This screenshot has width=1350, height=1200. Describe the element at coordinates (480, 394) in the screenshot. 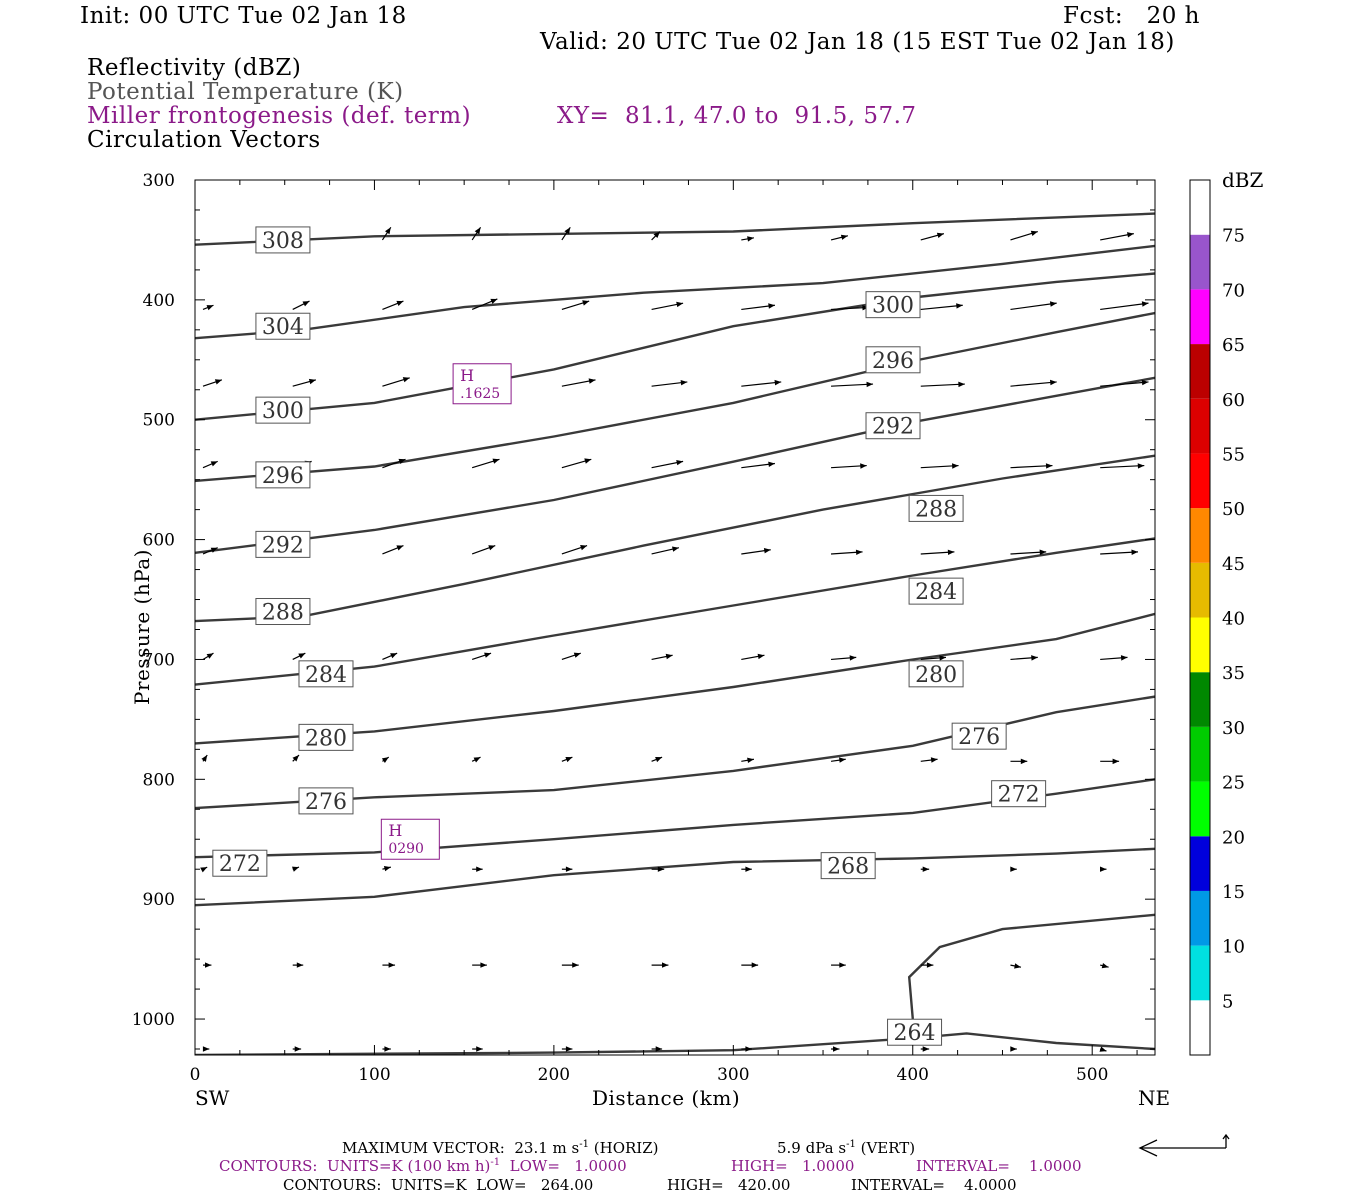

I see `svg-text: .1625` at that location.